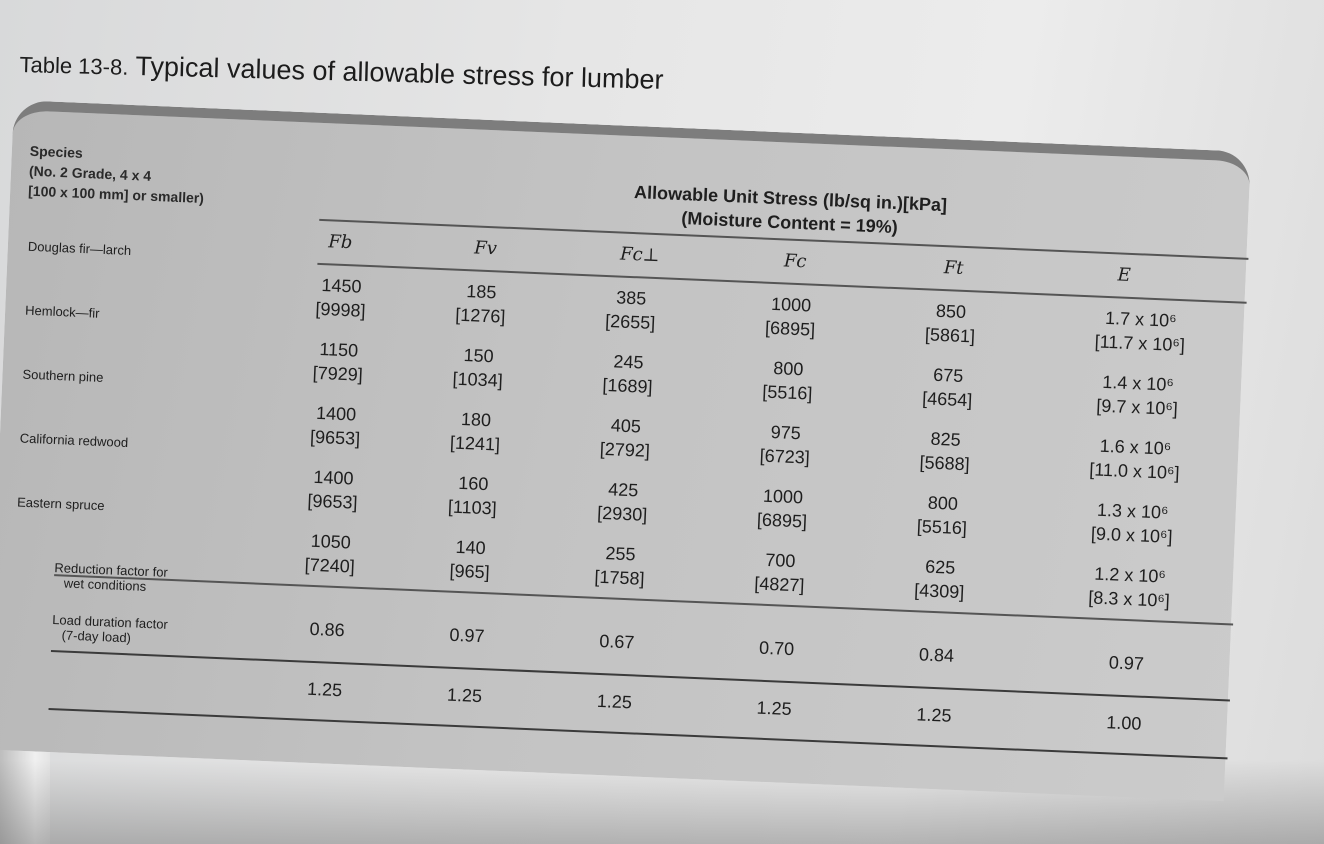 The image size is (1324, 844). I want to click on column-header-fcp: Fc⊥, so click(639, 255).